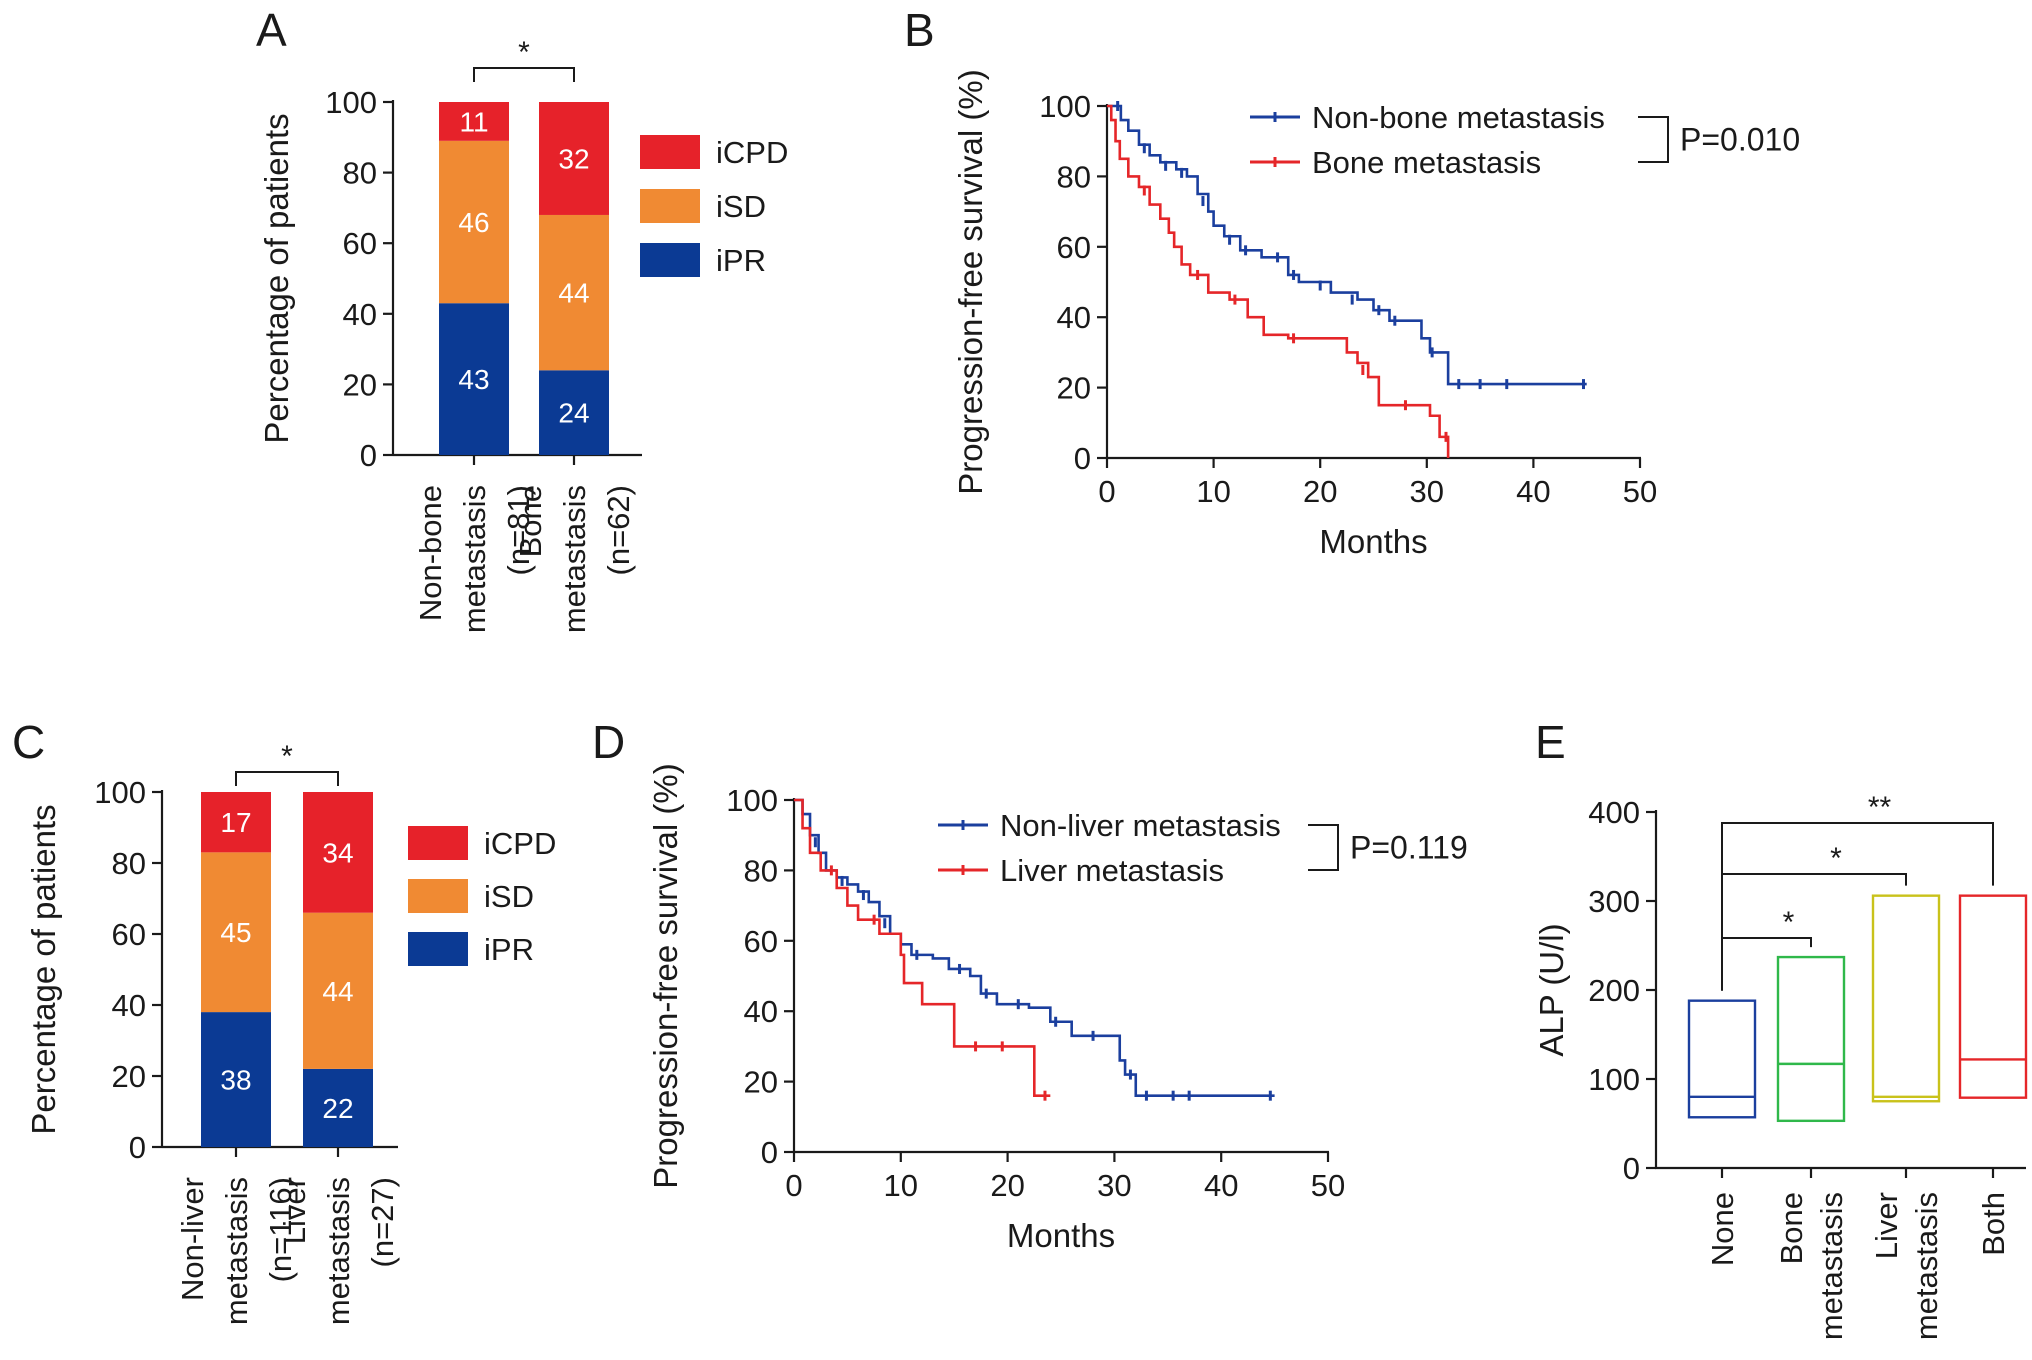 The height and width of the screenshot is (1360, 2032). What do you see at coordinates (608, 742) in the screenshot?
I see `panel-letter: D` at bounding box center [608, 742].